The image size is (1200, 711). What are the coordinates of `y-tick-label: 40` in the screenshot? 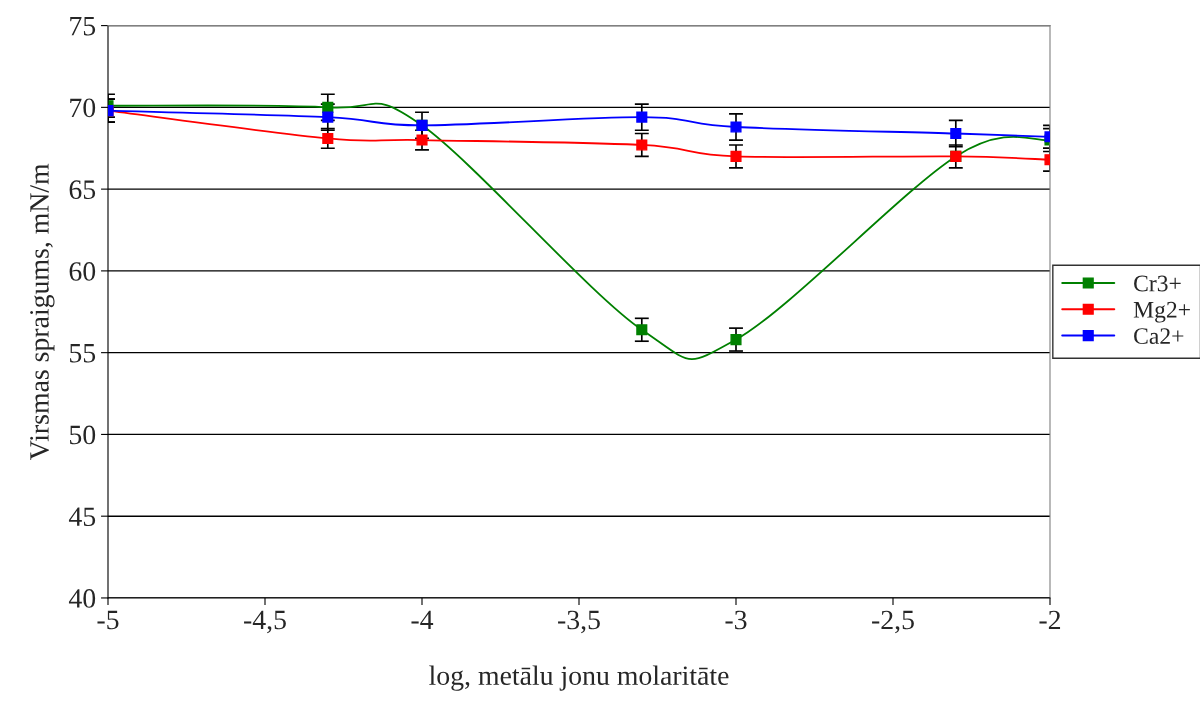 It's located at (82, 598).